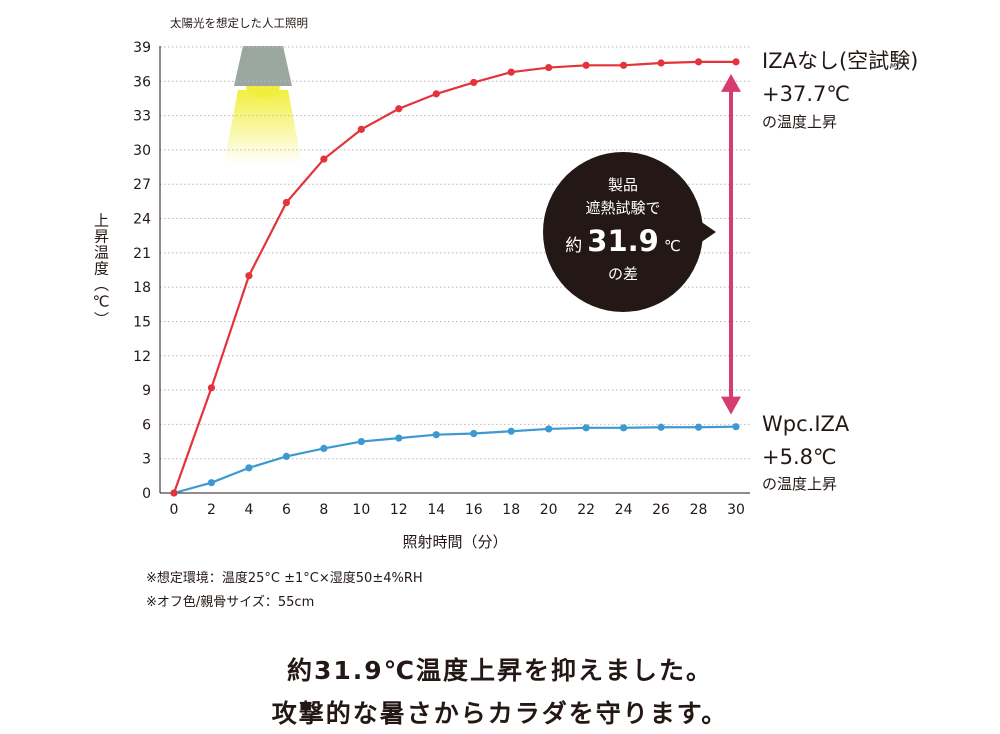 The width and height of the screenshot is (1000, 734). Describe the element at coordinates (708, 232) in the screenshot. I see `bubble-pointer` at that location.